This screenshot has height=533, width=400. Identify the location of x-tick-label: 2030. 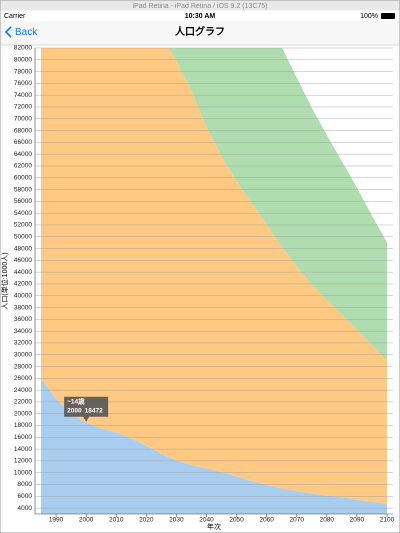
(176, 520).